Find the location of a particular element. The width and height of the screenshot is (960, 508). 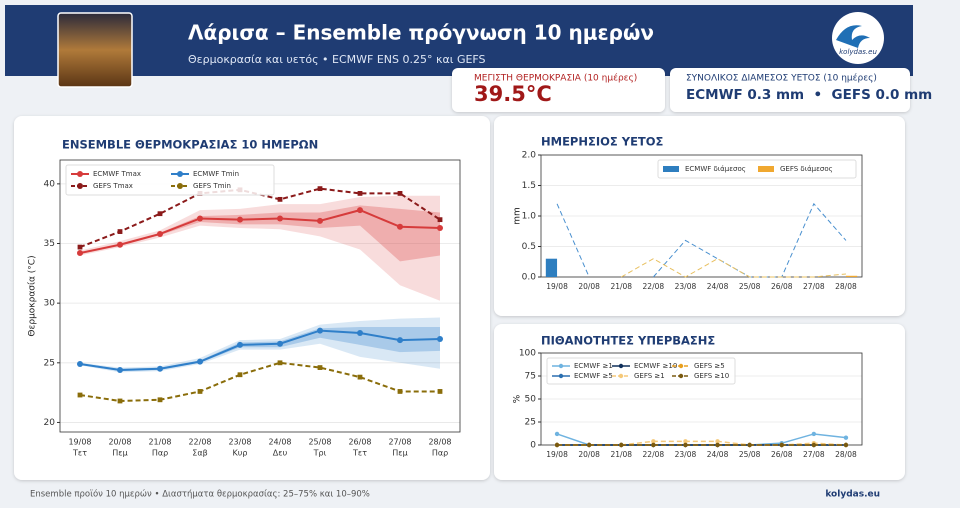

x-tick-sublabel: Δευ is located at coordinates (280, 453).